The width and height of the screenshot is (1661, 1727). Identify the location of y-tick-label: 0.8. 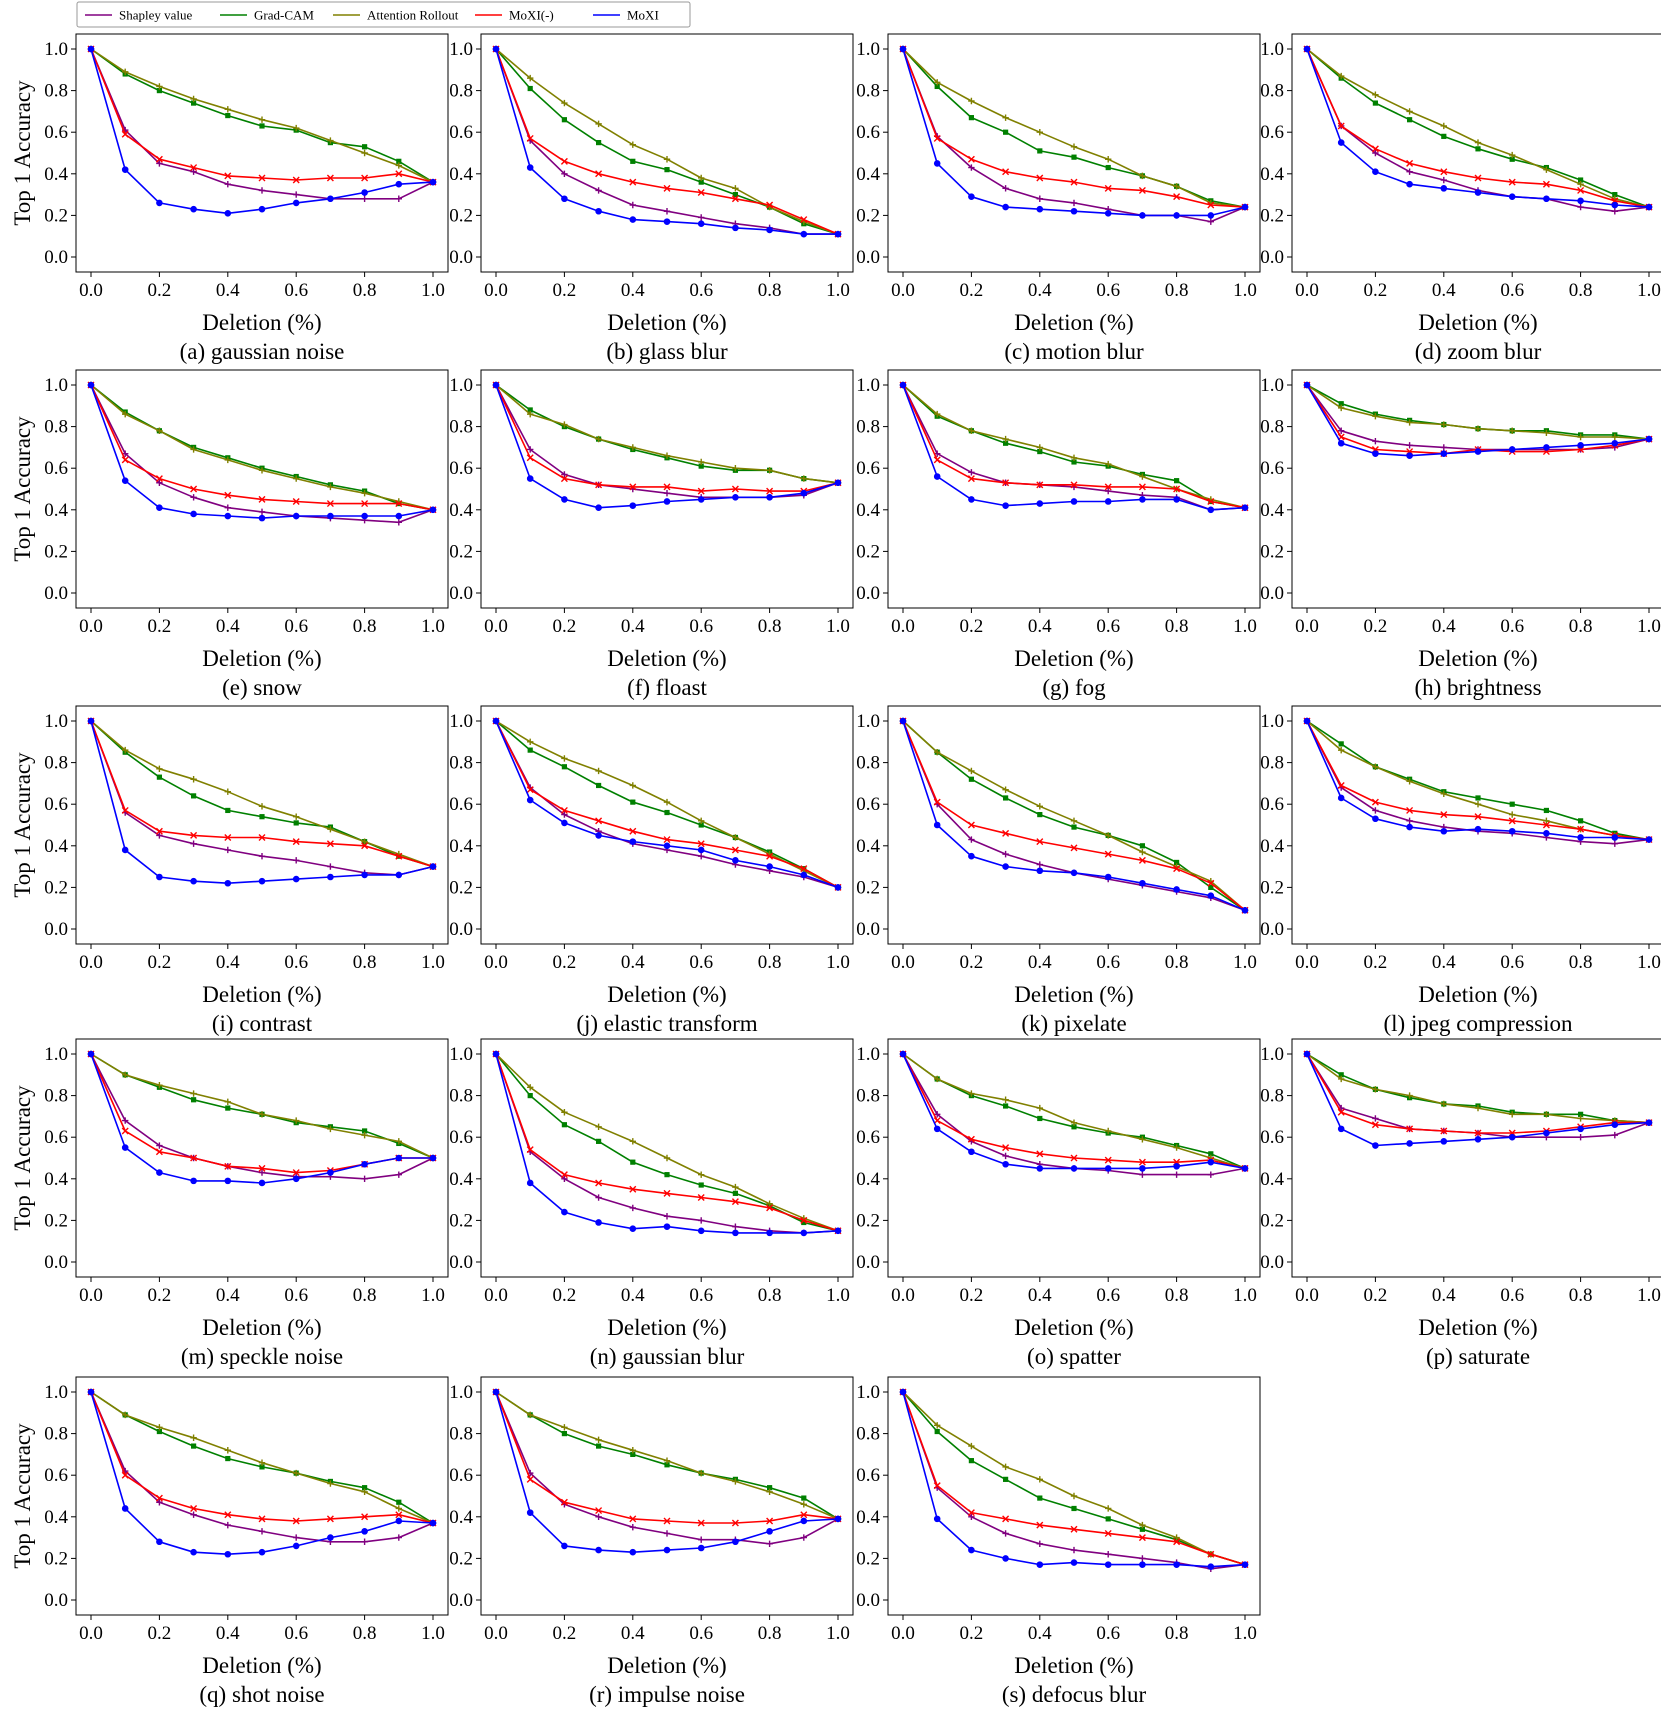
(1272, 427).